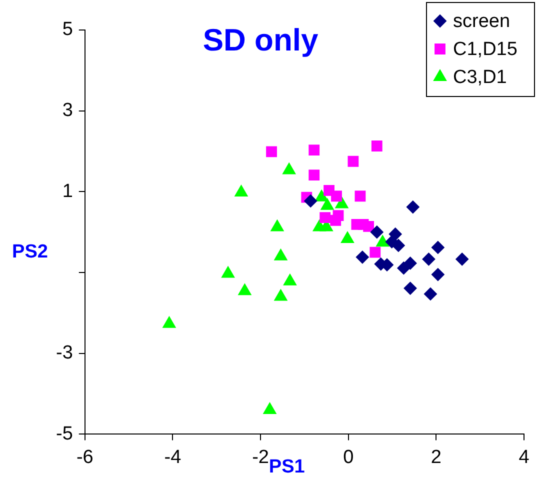 This screenshot has width=538, height=499. What do you see at coordinates (348, 457) in the screenshot?
I see `x-tick-label: 0` at bounding box center [348, 457].